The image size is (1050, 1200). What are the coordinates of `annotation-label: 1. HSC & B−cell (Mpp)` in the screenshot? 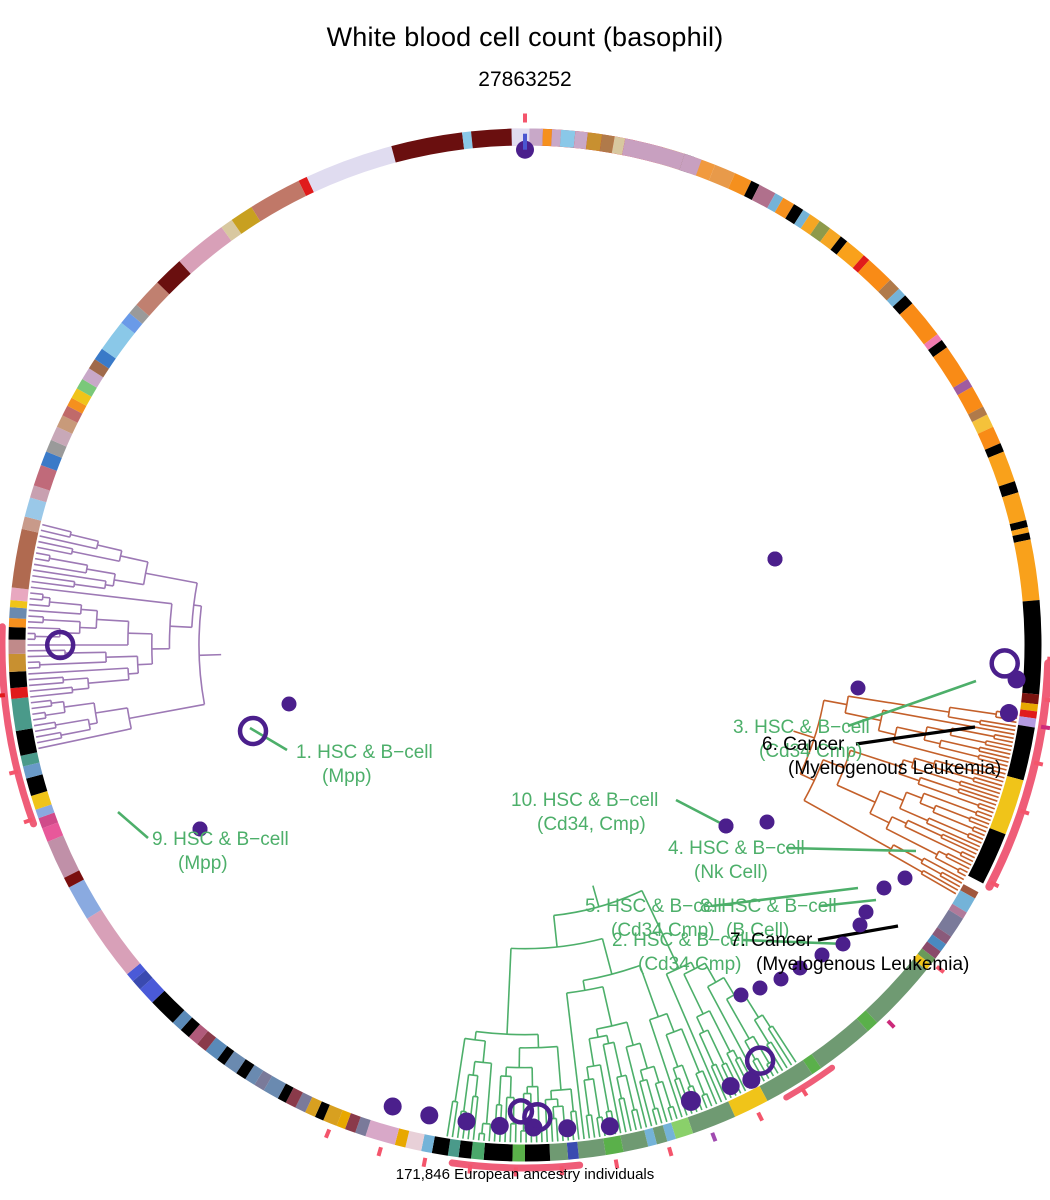 It's located at (364, 764).